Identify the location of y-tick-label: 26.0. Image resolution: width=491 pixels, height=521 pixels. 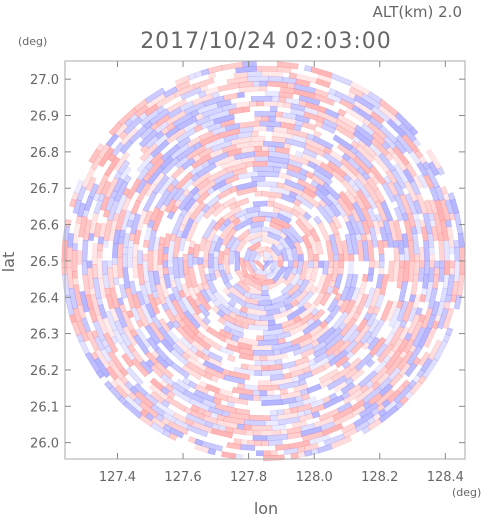
(44, 444).